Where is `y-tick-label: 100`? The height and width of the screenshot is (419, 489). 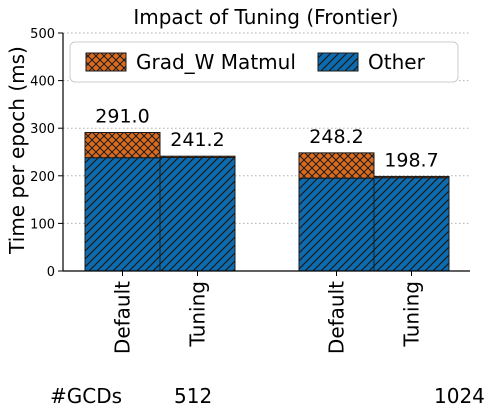
y-tick-label: 100 is located at coordinates (42, 224).